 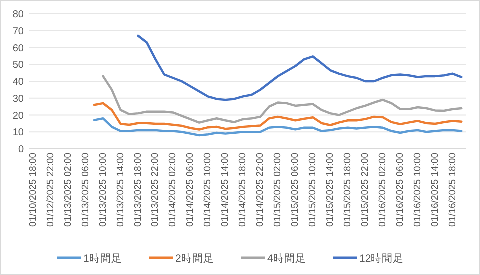 What do you see at coordinates (226, 190) in the screenshot?
I see `x-tick-label: 01/14/2025 14:00` at bounding box center [226, 190].